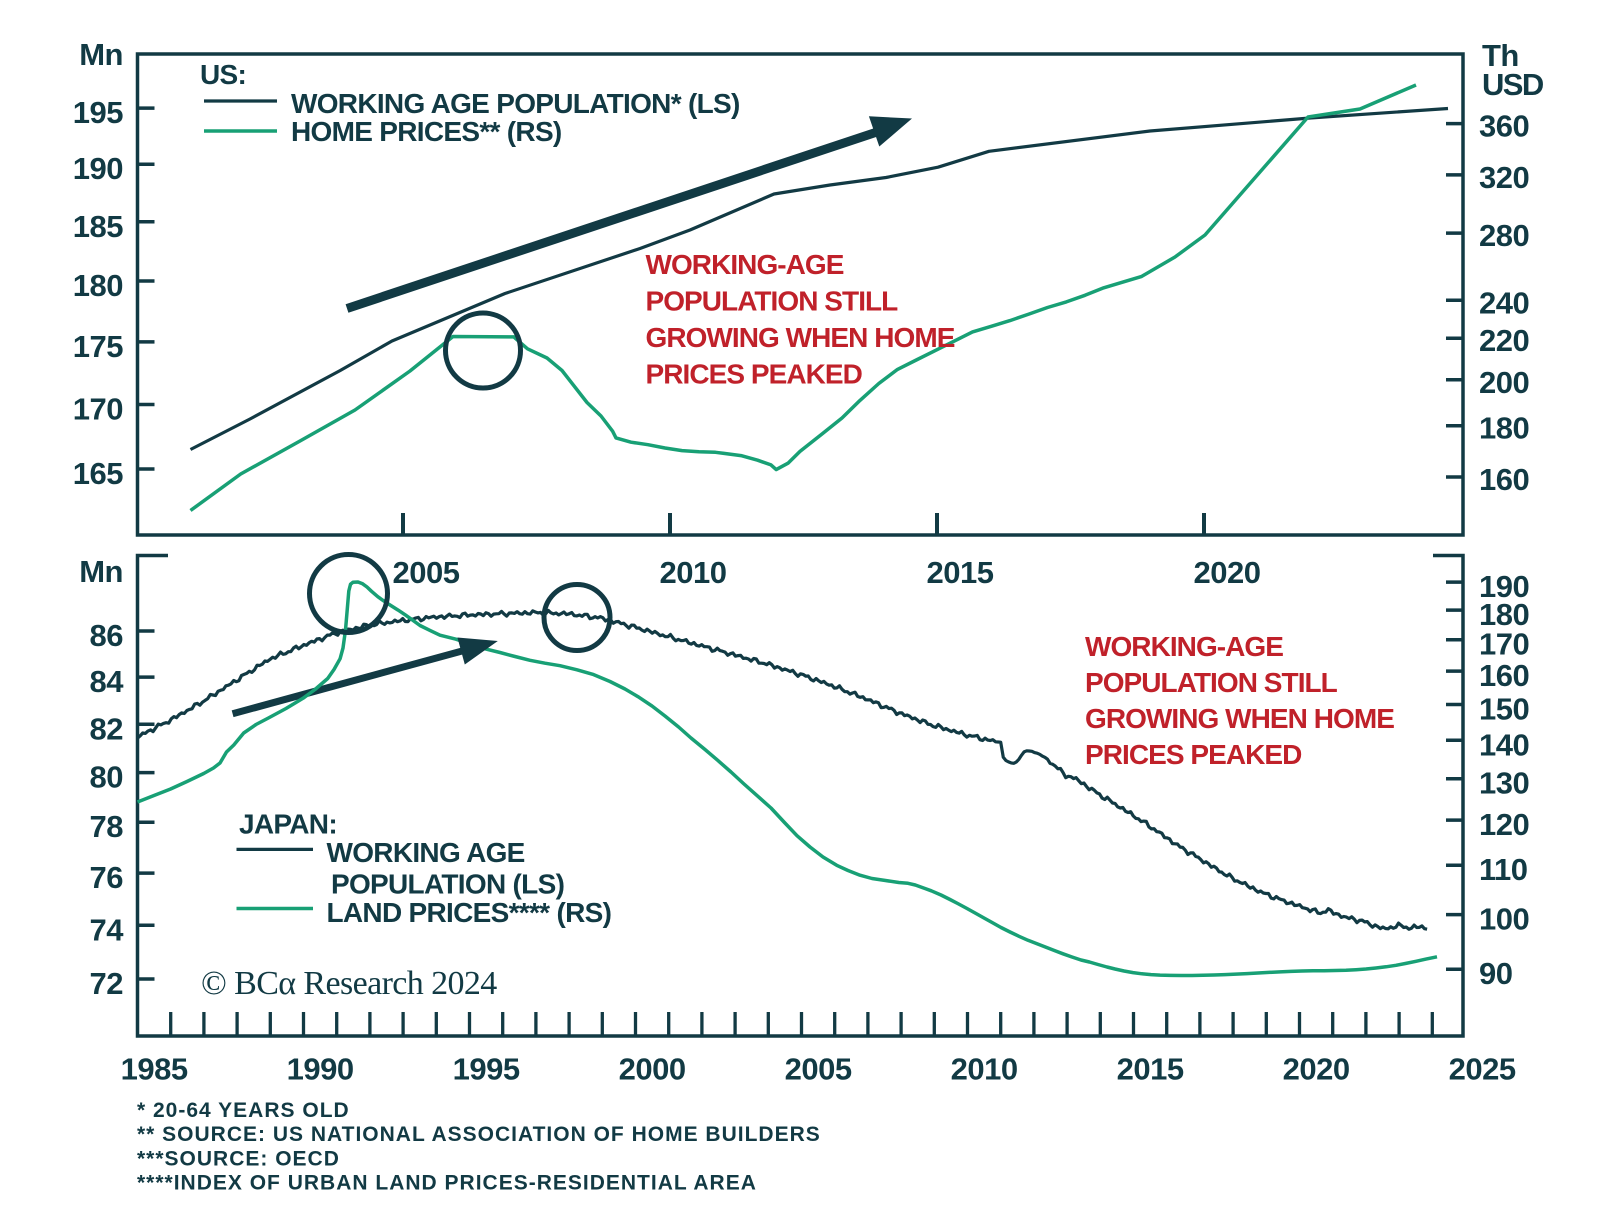 Image resolution: width=1600 pixels, height=1219 pixels. I want to click on svg-text: 220, so click(1504, 340).